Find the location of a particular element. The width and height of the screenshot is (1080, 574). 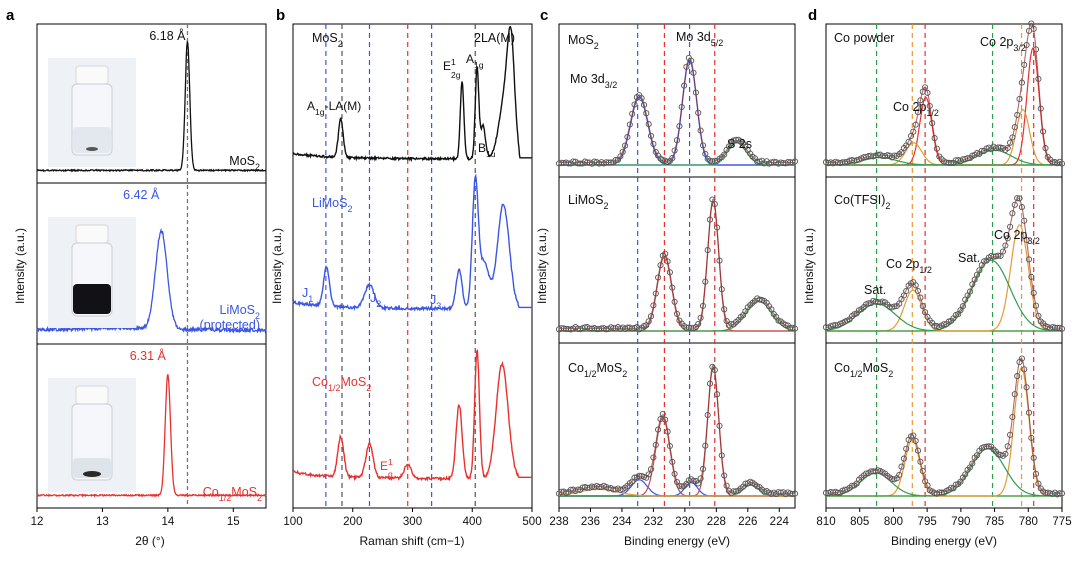

raman-xtick-label: 500 is located at coordinates (531, 522).